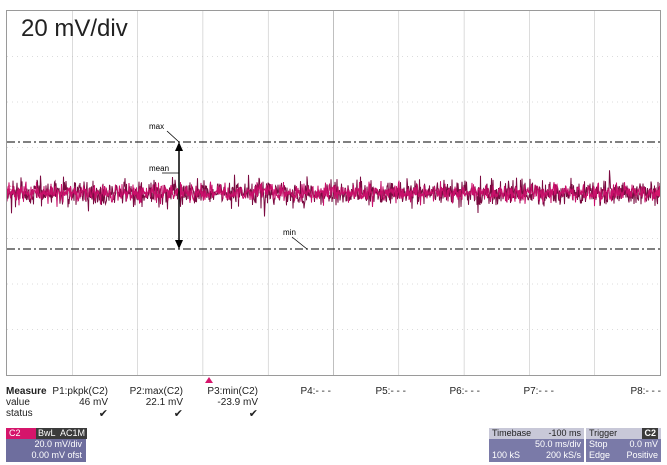 The width and height of the screenshot is (667, 465). Describe the element at coordinates (156, 391) in the screenshot. I see `measure-param-name: P2:max(C2)` at that location.